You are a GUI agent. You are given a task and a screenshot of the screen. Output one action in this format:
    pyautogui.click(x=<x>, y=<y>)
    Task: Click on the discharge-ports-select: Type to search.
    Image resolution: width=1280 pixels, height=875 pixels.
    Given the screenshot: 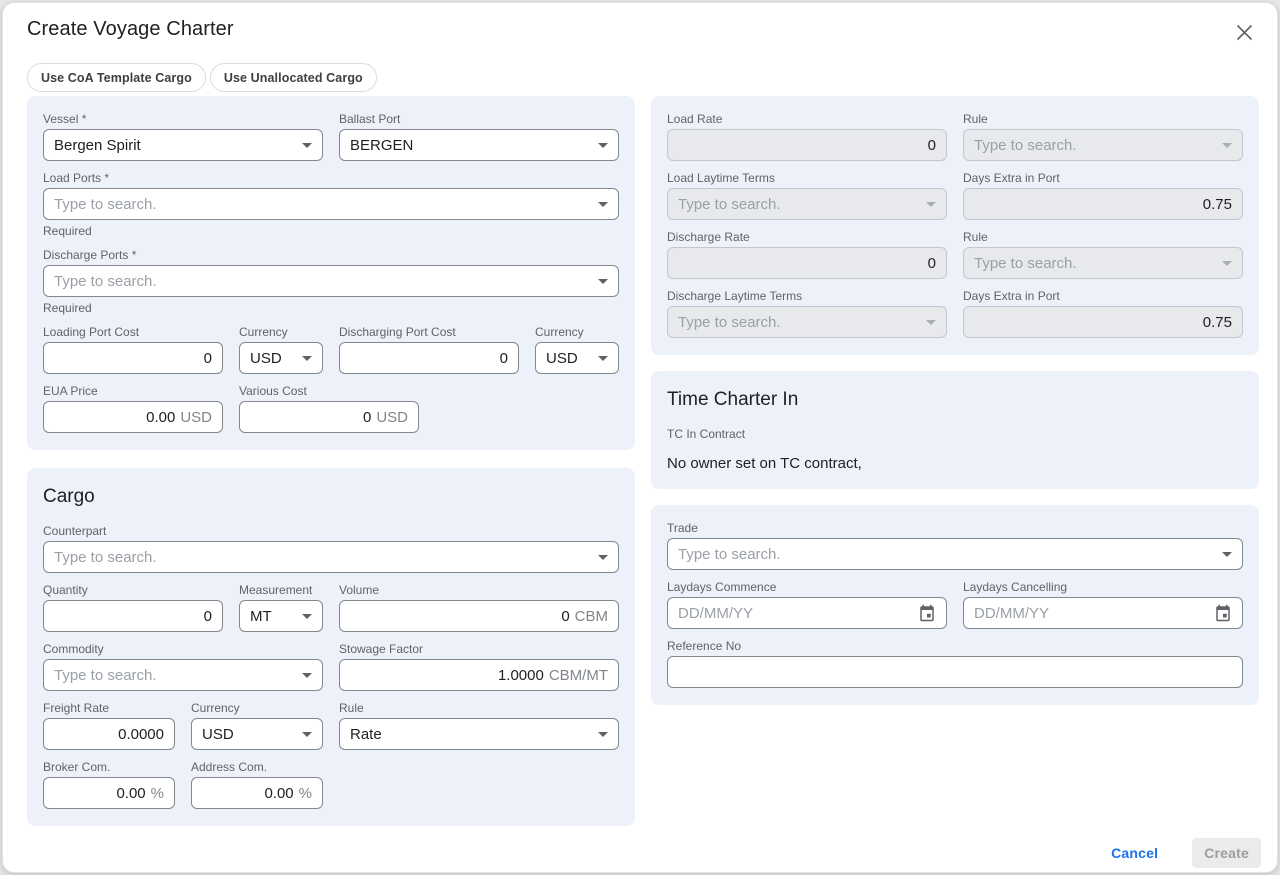 What is the action you would take?
    pyautogui.click(x=331, y=281)
    